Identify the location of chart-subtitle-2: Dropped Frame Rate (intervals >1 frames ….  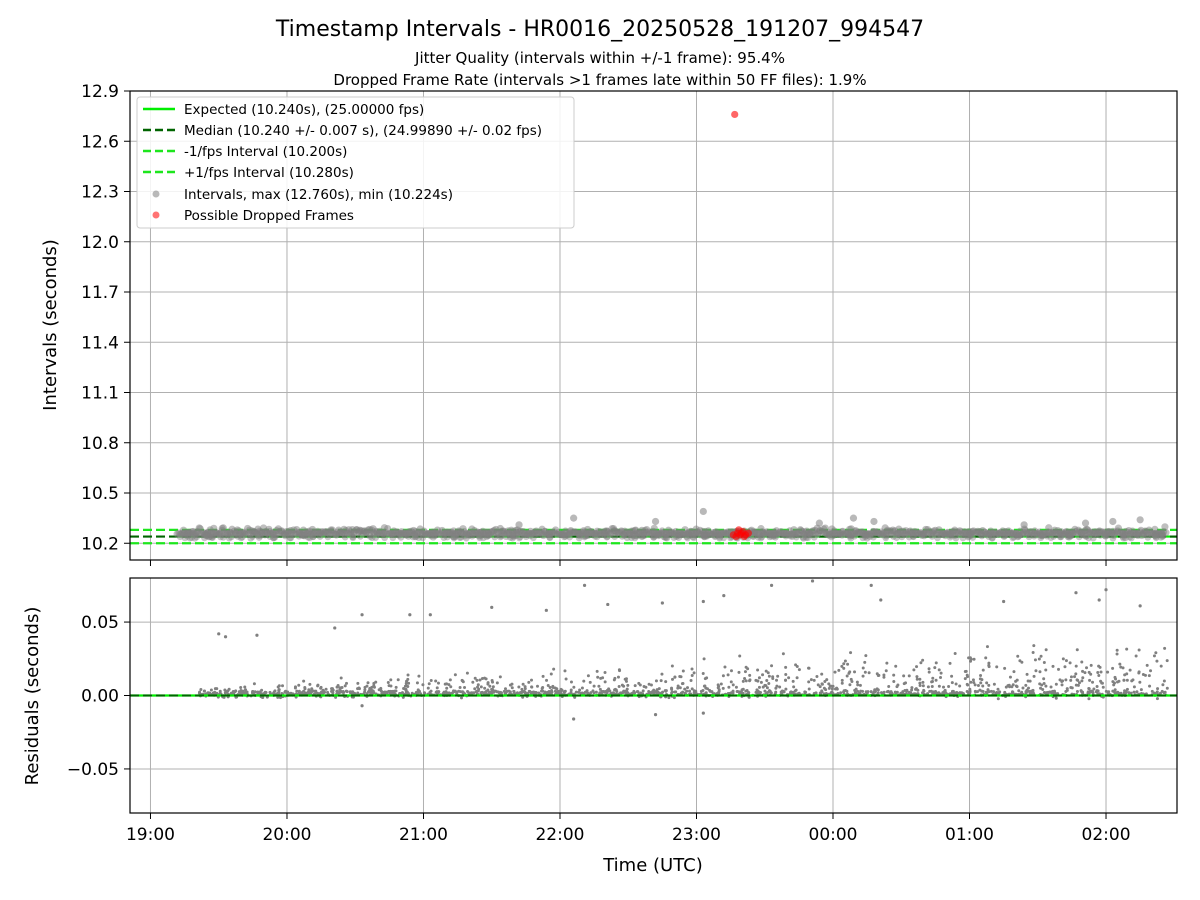
(599, 80).